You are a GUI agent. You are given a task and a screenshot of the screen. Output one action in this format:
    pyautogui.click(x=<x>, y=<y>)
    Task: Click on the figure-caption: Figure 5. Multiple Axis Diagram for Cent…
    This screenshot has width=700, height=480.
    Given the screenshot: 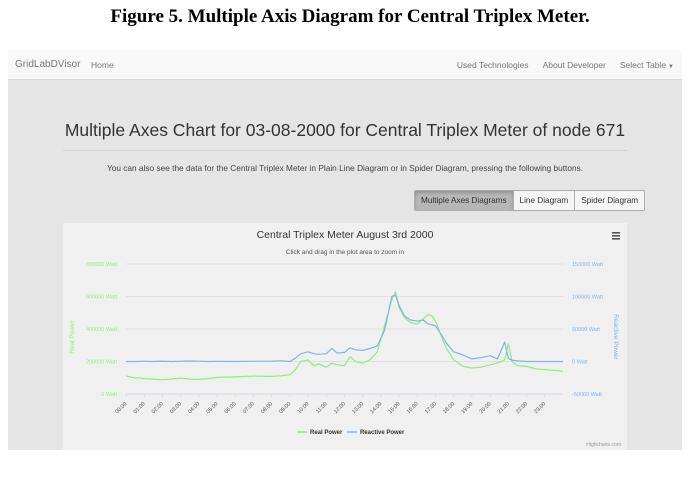 What is the action you would take?
    pyautogui.click(x=350, y=16)
    